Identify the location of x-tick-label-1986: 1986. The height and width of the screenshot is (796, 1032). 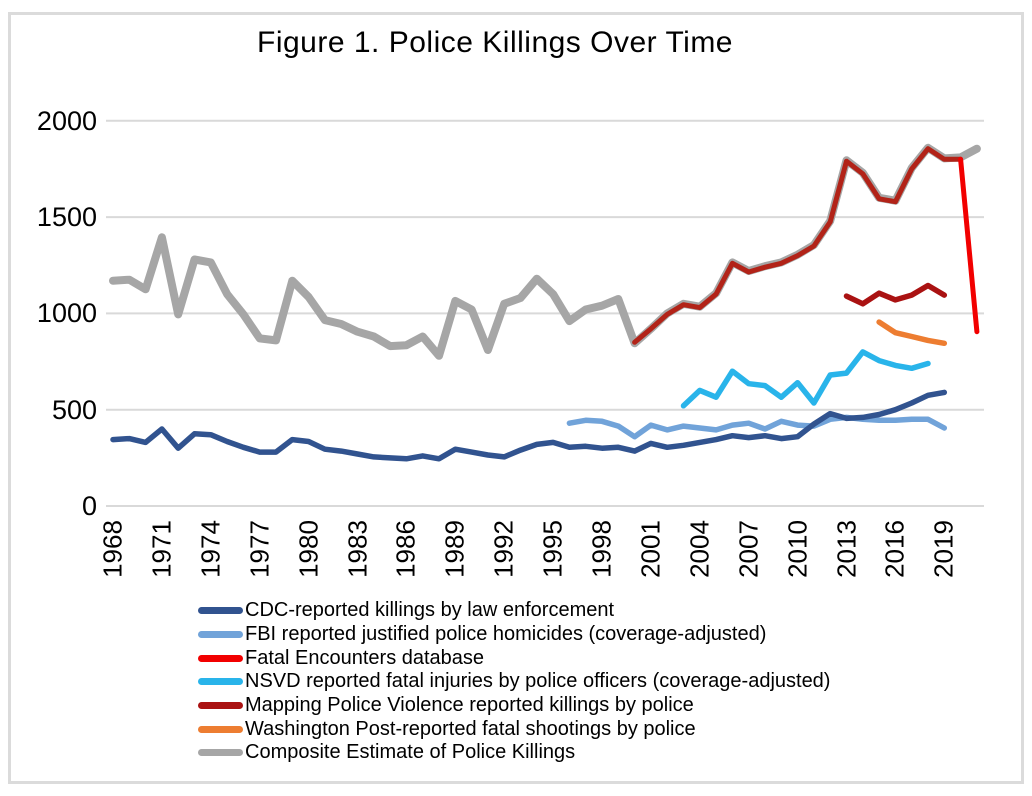
(405, 549).